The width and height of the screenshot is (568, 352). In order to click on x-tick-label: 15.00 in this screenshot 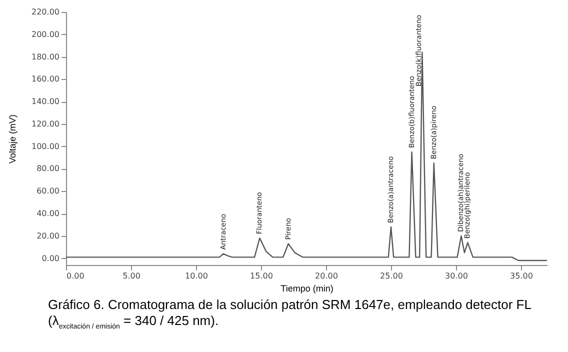, I will do `click(261, 276)`.